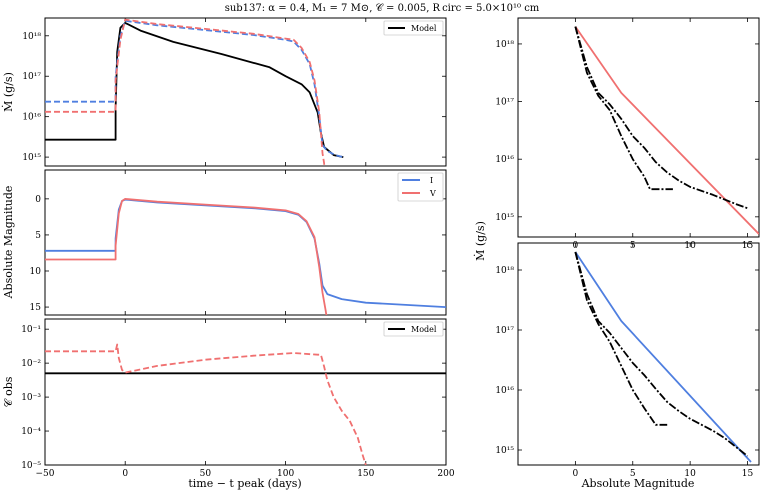 Image resolution: width=764 pixels, height=499 pixels. What do you see at coordinates (424, 329) in the screenshot?
I see `legend-cobs-model-label: Model` at bounding box center [424, 329].